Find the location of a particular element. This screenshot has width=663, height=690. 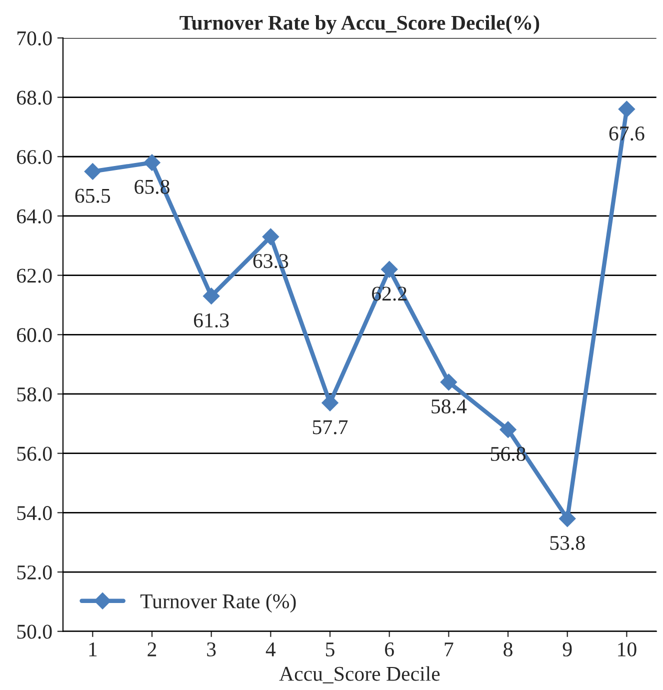

x-tick-label: 10 is located at coordinates (627, 649).